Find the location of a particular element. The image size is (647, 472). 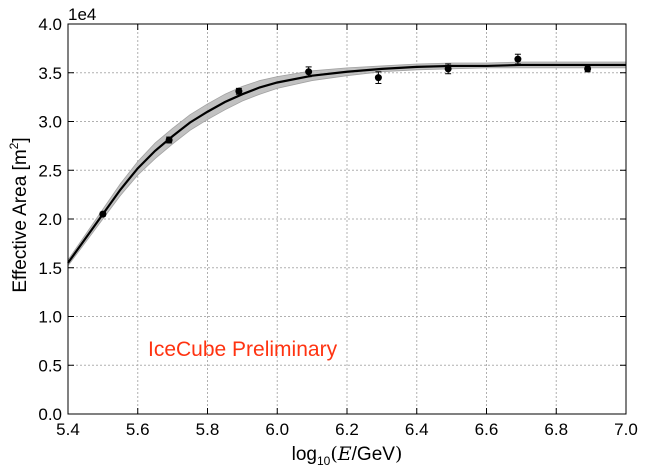

x-axis-label-close-paren: ) is located at coordinates (398, 454).